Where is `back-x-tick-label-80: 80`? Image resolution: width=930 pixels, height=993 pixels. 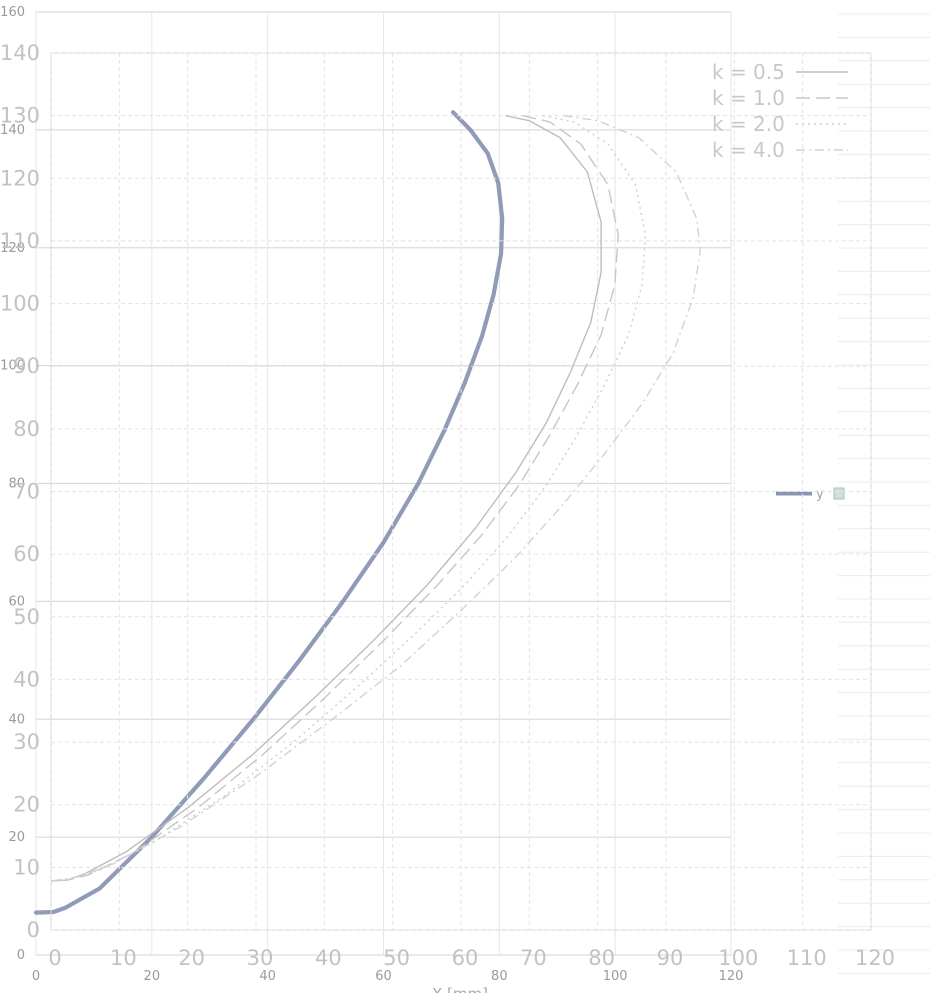 back-x-tick-label-80: 80 is located at coordinates (499, 976).